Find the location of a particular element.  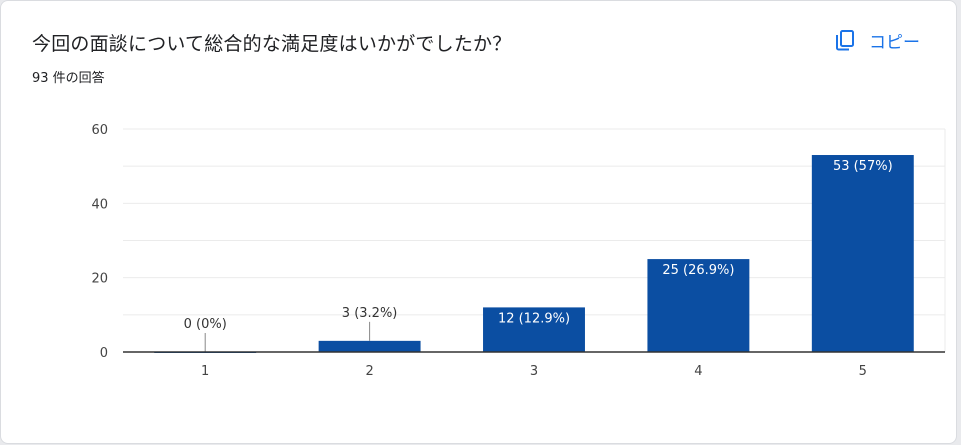

copy-button: コピー is located at coordinates (876, 40).